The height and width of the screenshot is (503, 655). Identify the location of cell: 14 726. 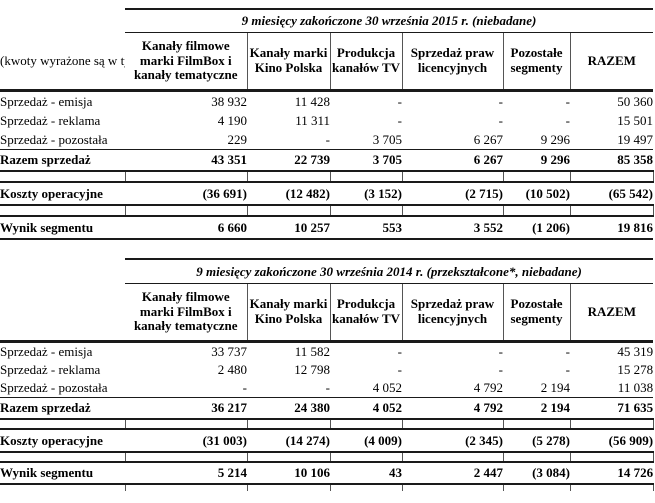
(612, 473).